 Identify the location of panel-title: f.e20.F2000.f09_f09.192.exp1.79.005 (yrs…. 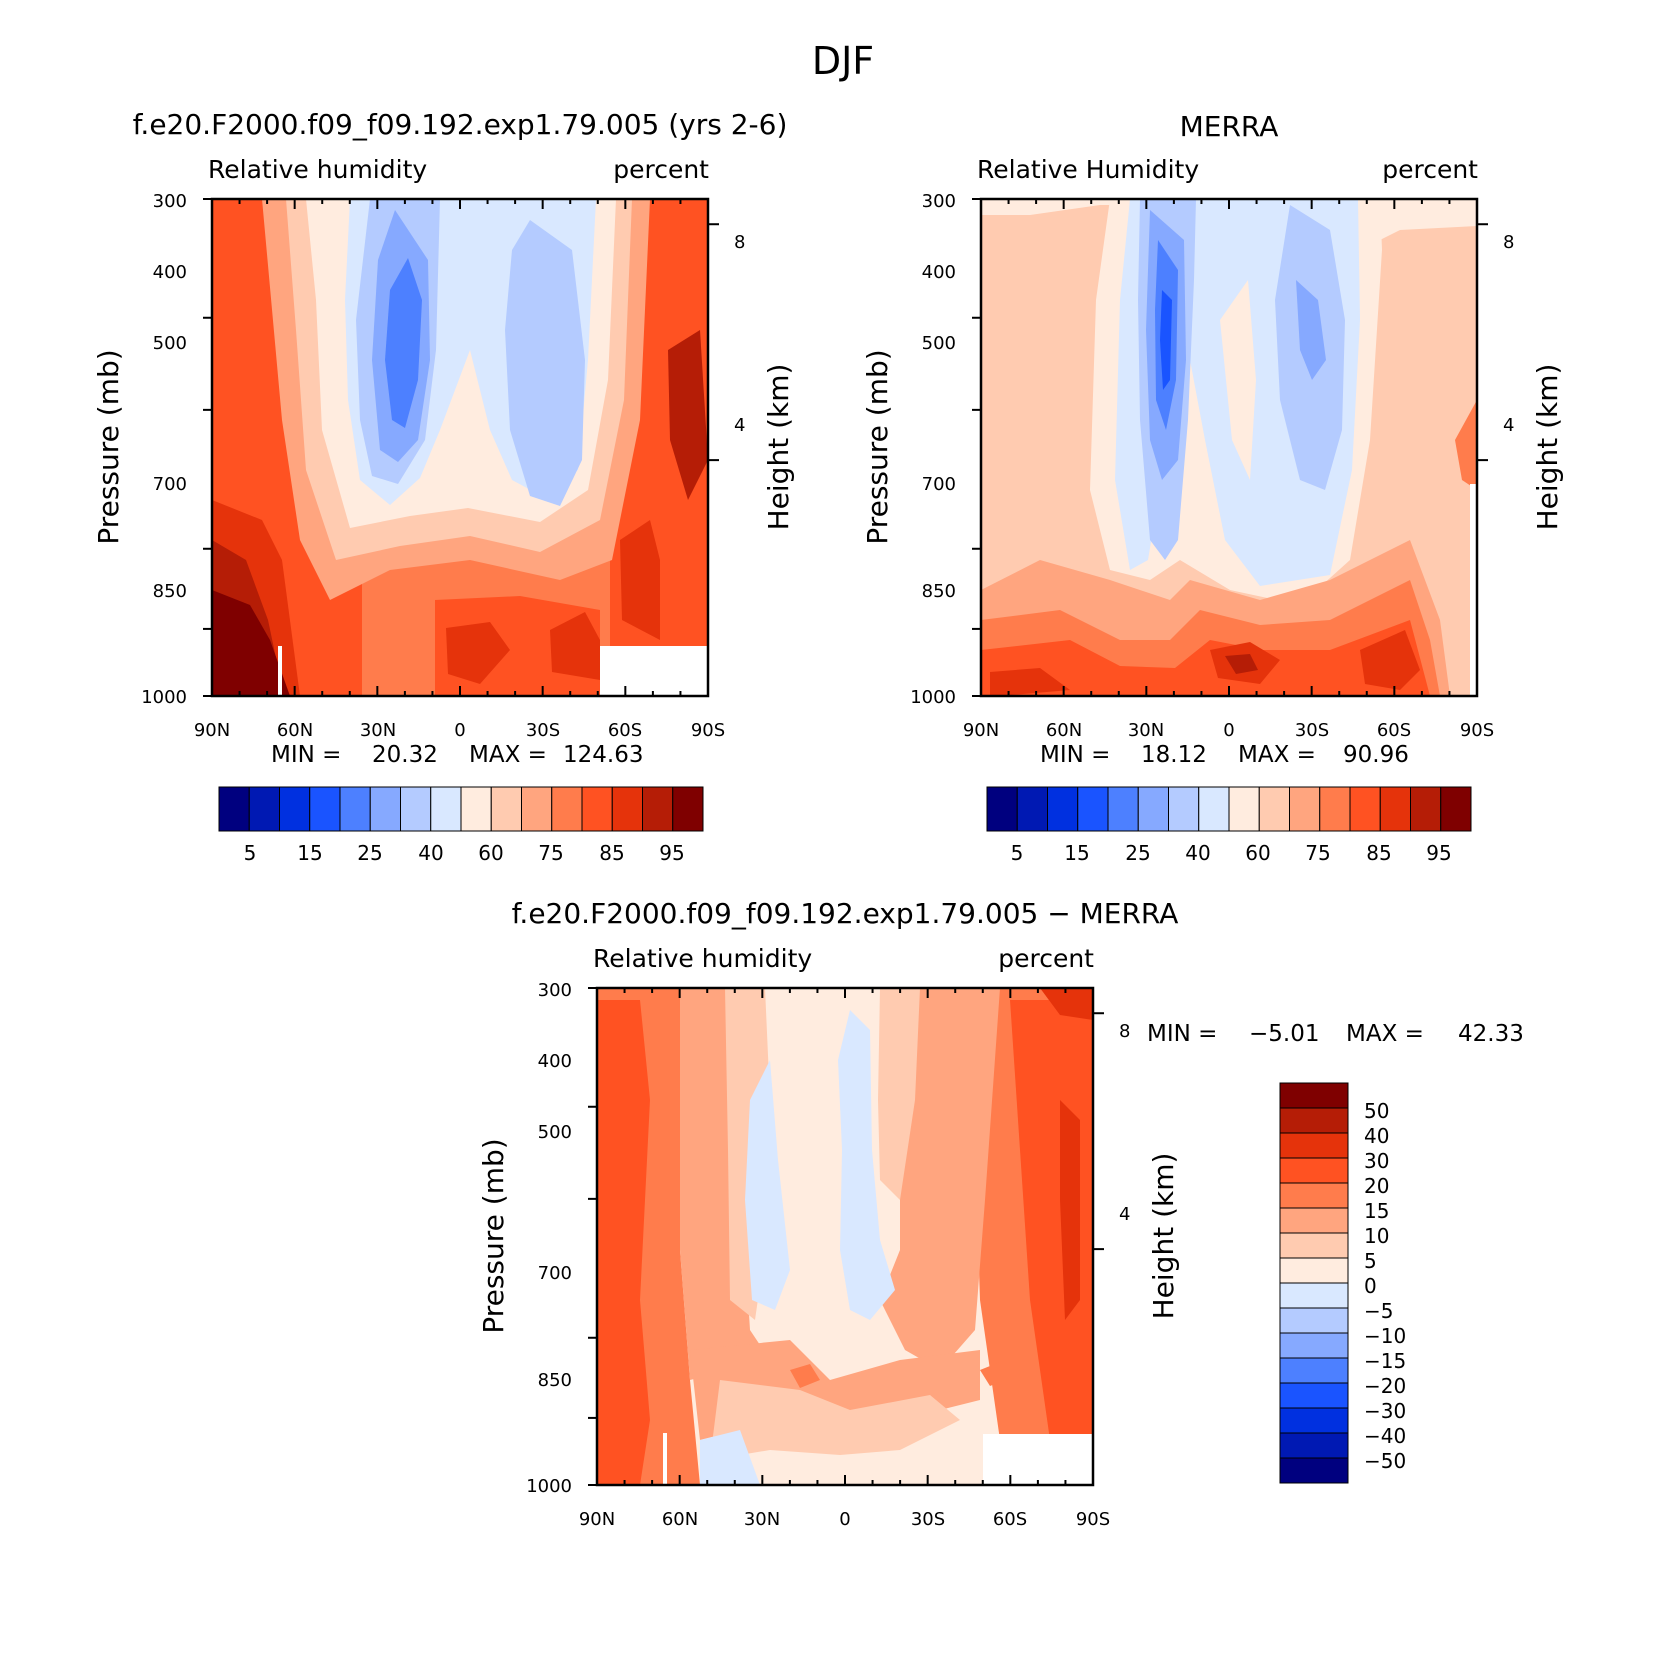
(460, 124).